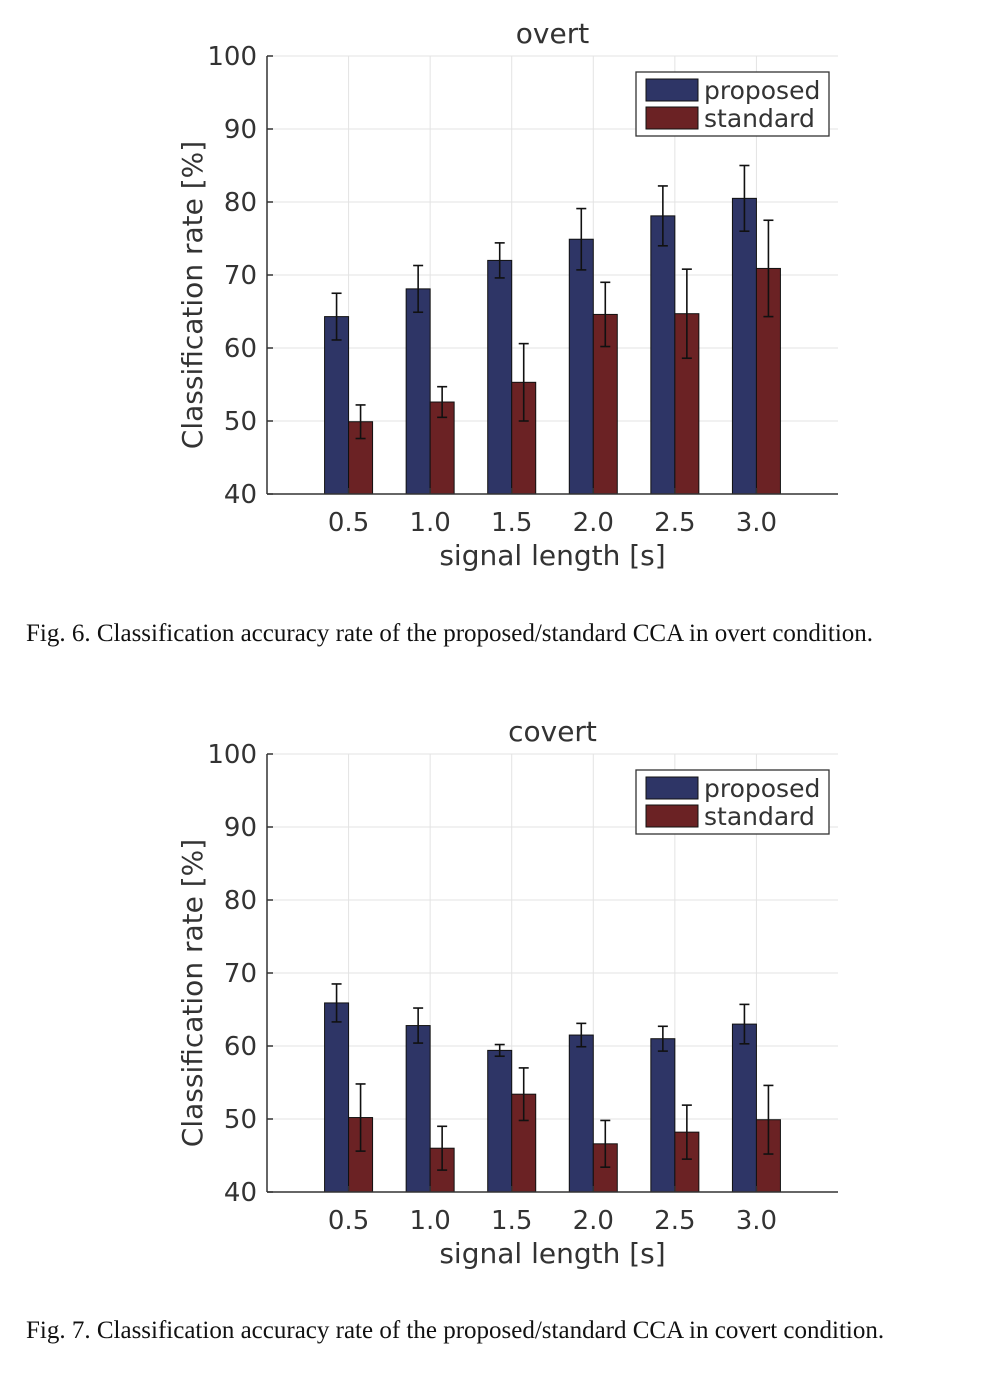  I want to click on chart-title: overt, so click(552, 33).